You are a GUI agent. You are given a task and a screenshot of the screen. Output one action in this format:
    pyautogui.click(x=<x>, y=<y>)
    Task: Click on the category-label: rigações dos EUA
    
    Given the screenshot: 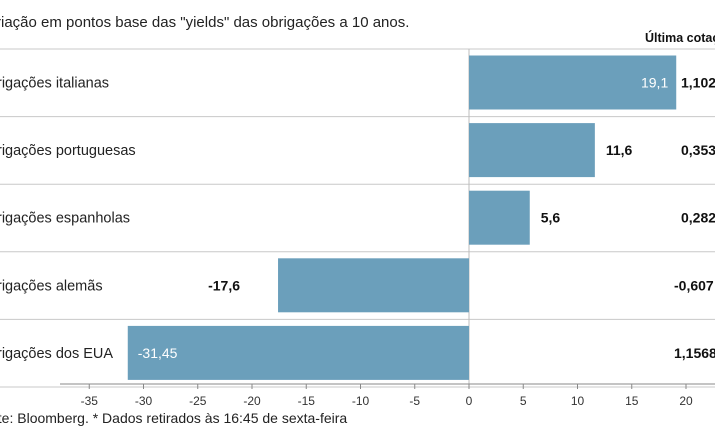 What is the action you would take?
    pyautogui.click(x=56, y=354)
    